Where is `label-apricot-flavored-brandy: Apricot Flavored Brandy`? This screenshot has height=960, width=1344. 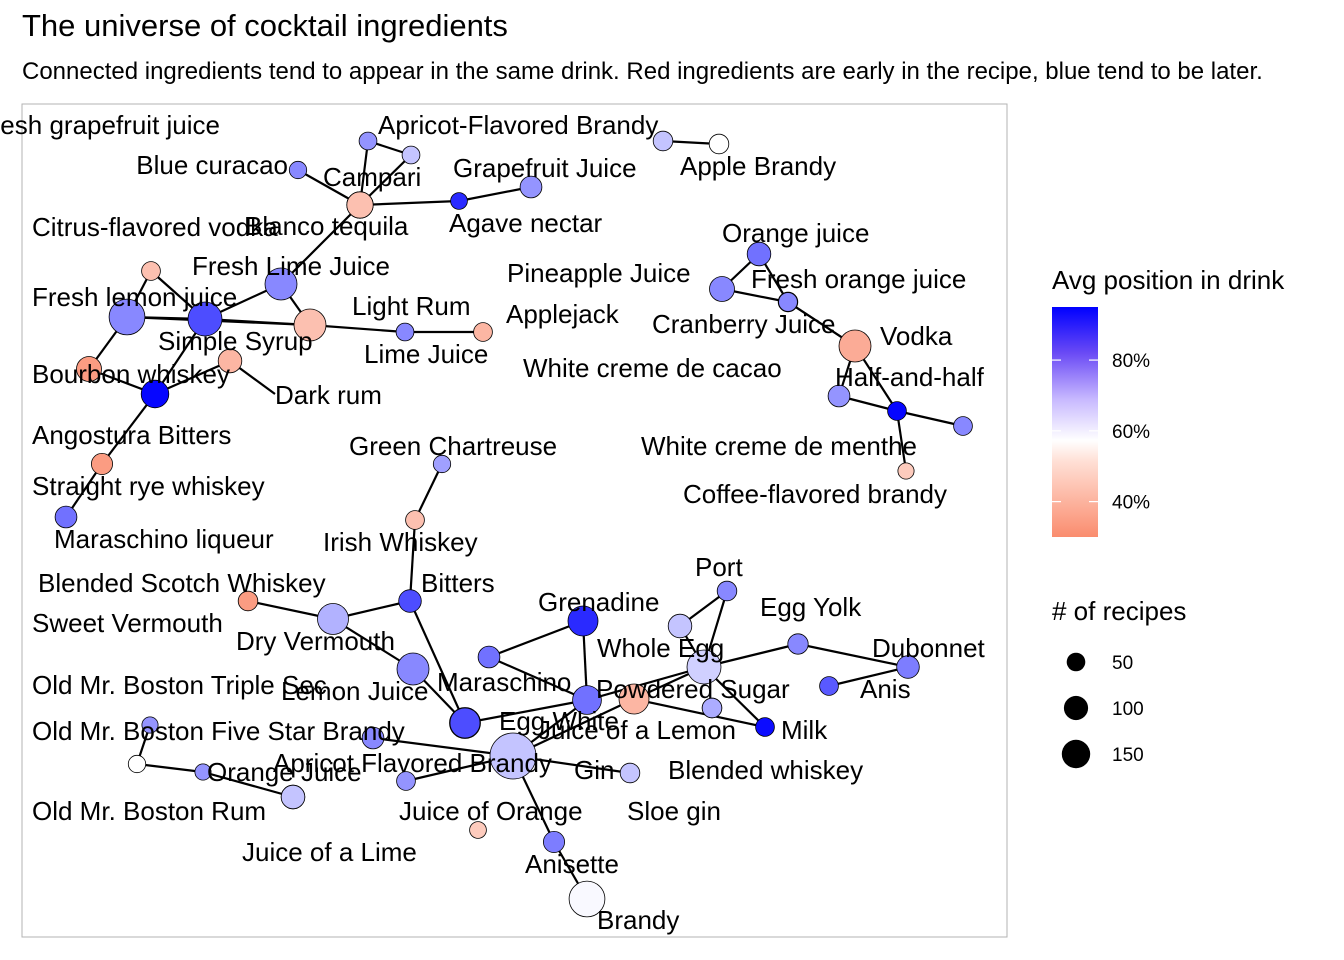 label-apricot-flavored-brandy: Apricot Flavored Brandy is located at coordinates (412, 763).